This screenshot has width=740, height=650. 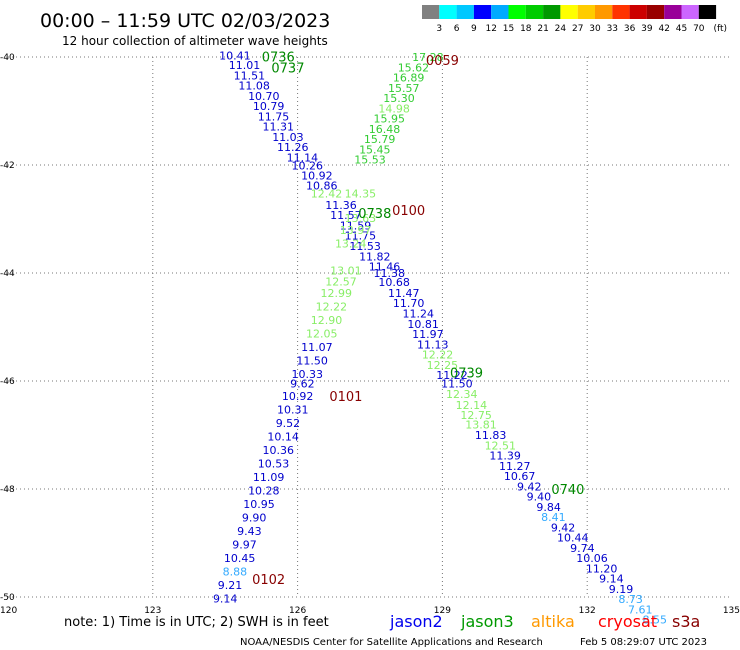 What do you see at coordinates (322, 333) in the screenshot?
I see `wave-height-value: 12.05` at bounding box center [322, 333].